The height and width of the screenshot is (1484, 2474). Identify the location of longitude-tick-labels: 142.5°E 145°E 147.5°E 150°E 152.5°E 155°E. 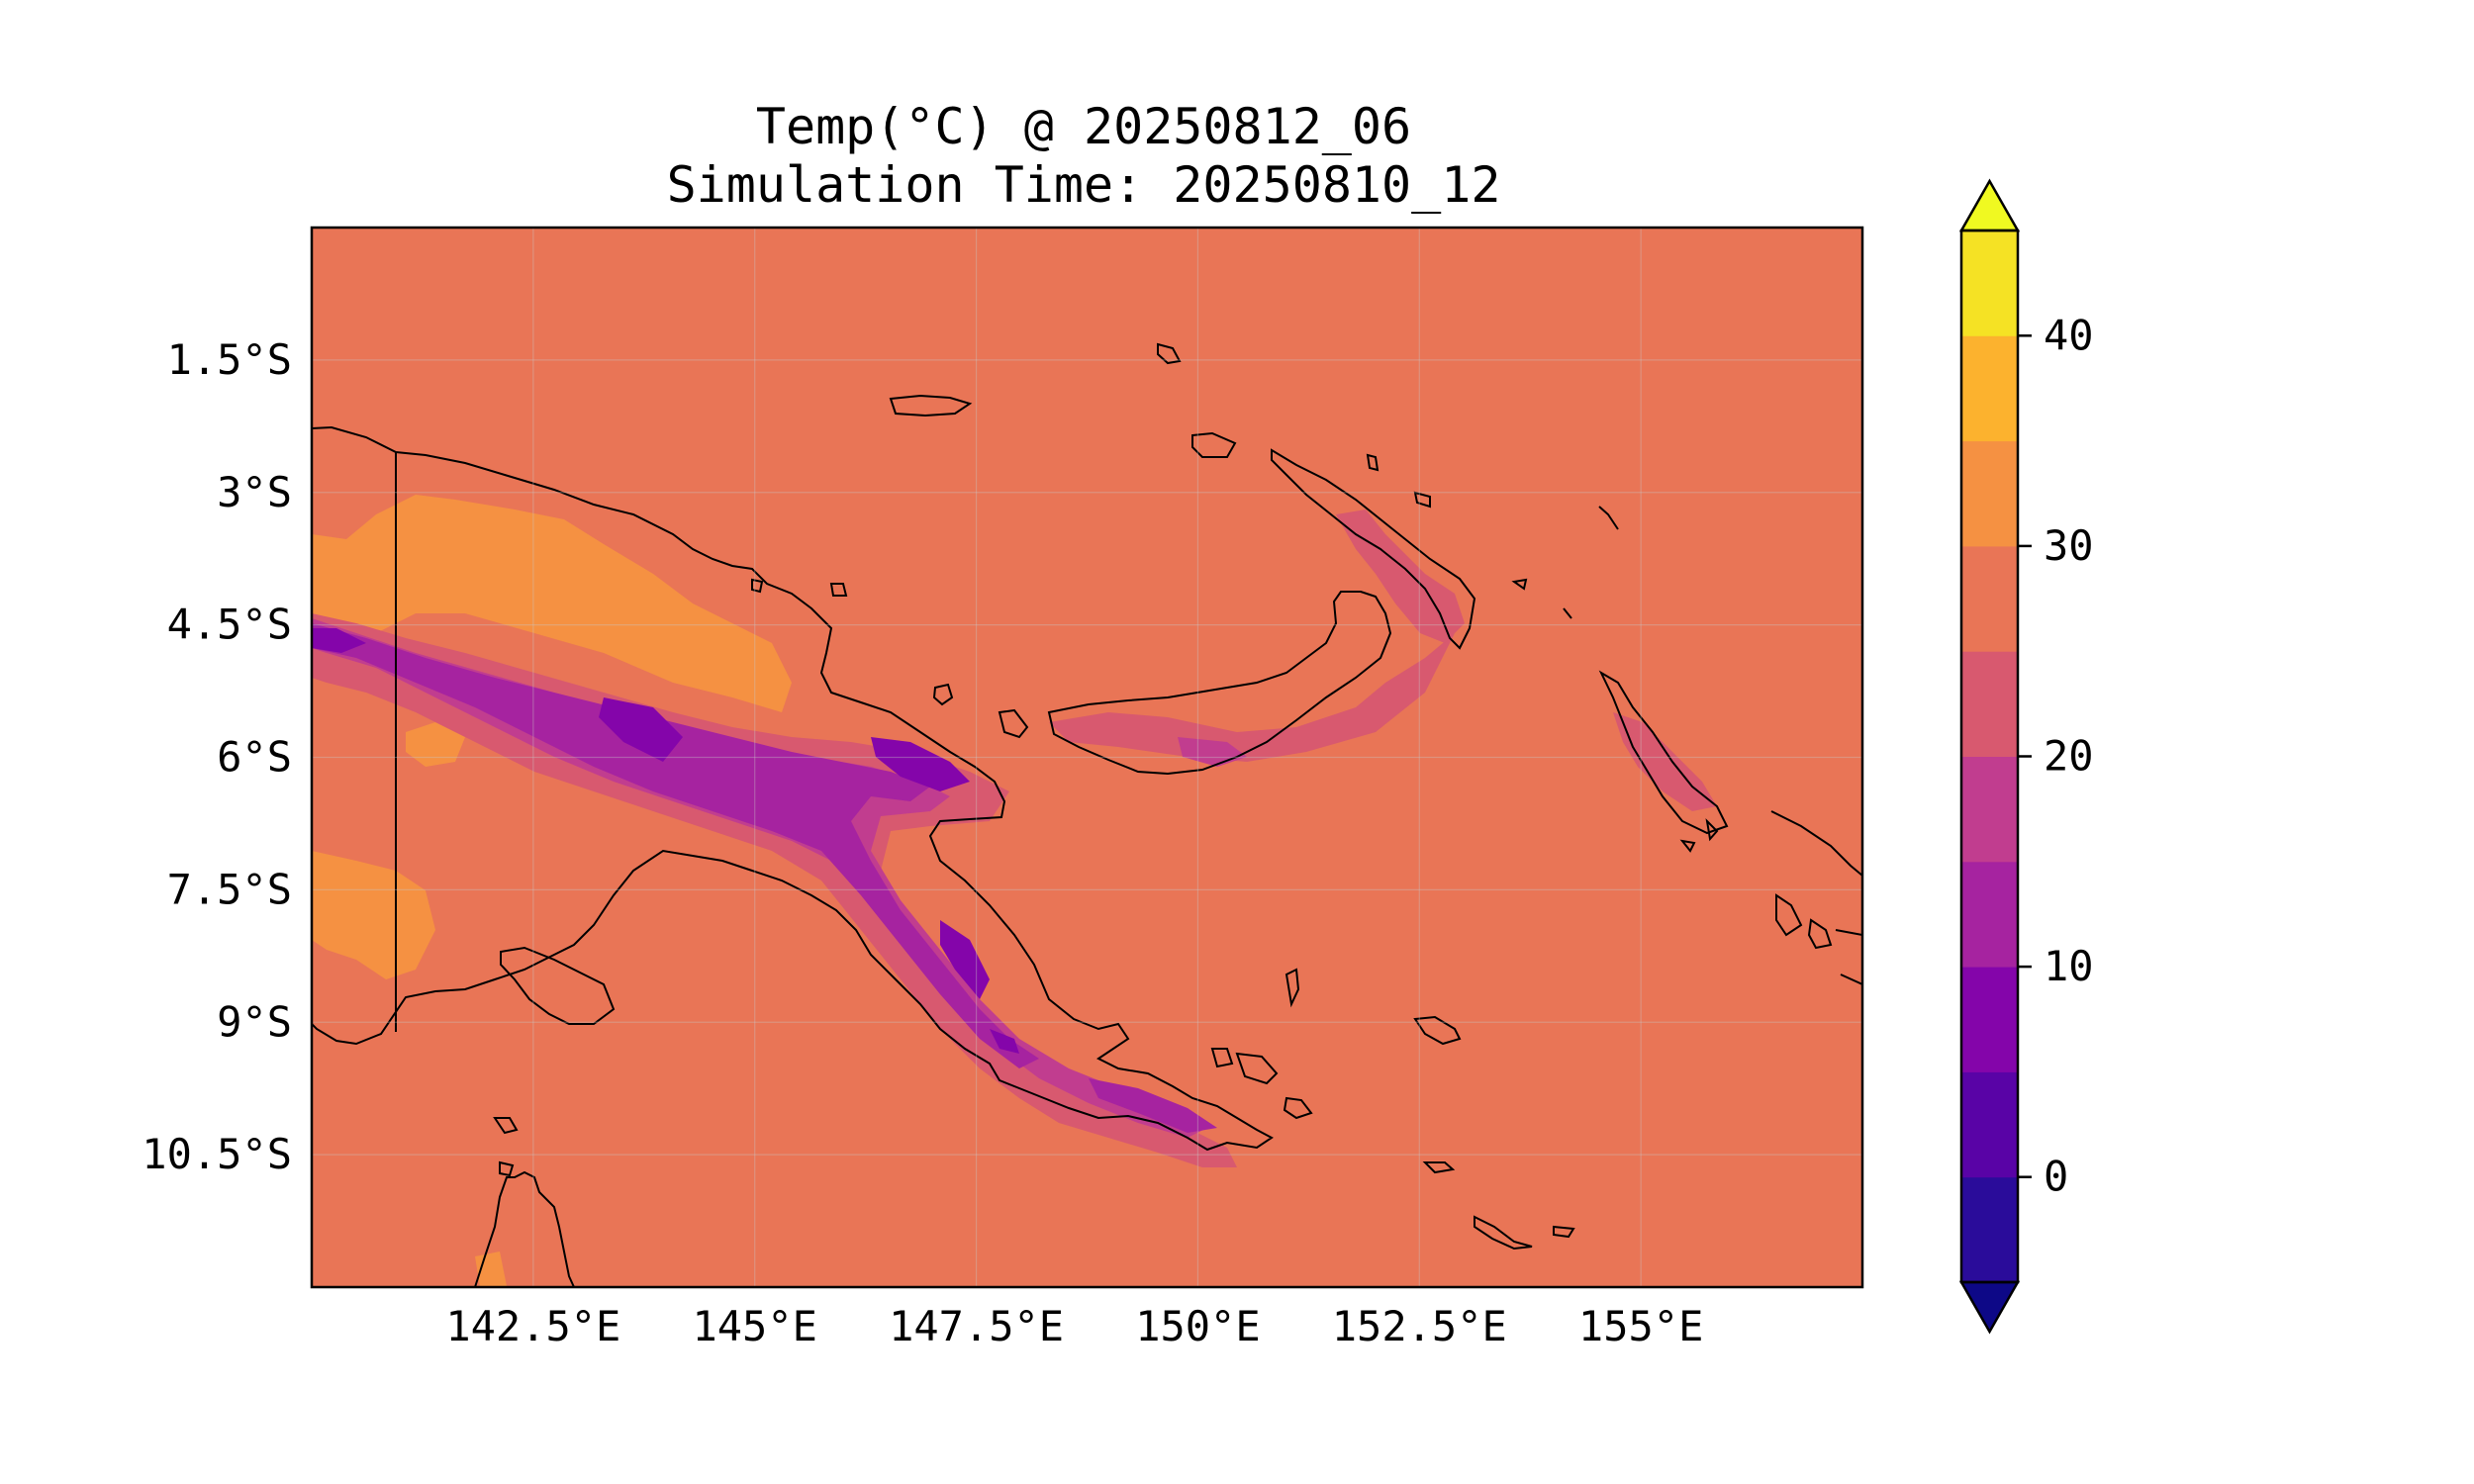
(1074, 1326).